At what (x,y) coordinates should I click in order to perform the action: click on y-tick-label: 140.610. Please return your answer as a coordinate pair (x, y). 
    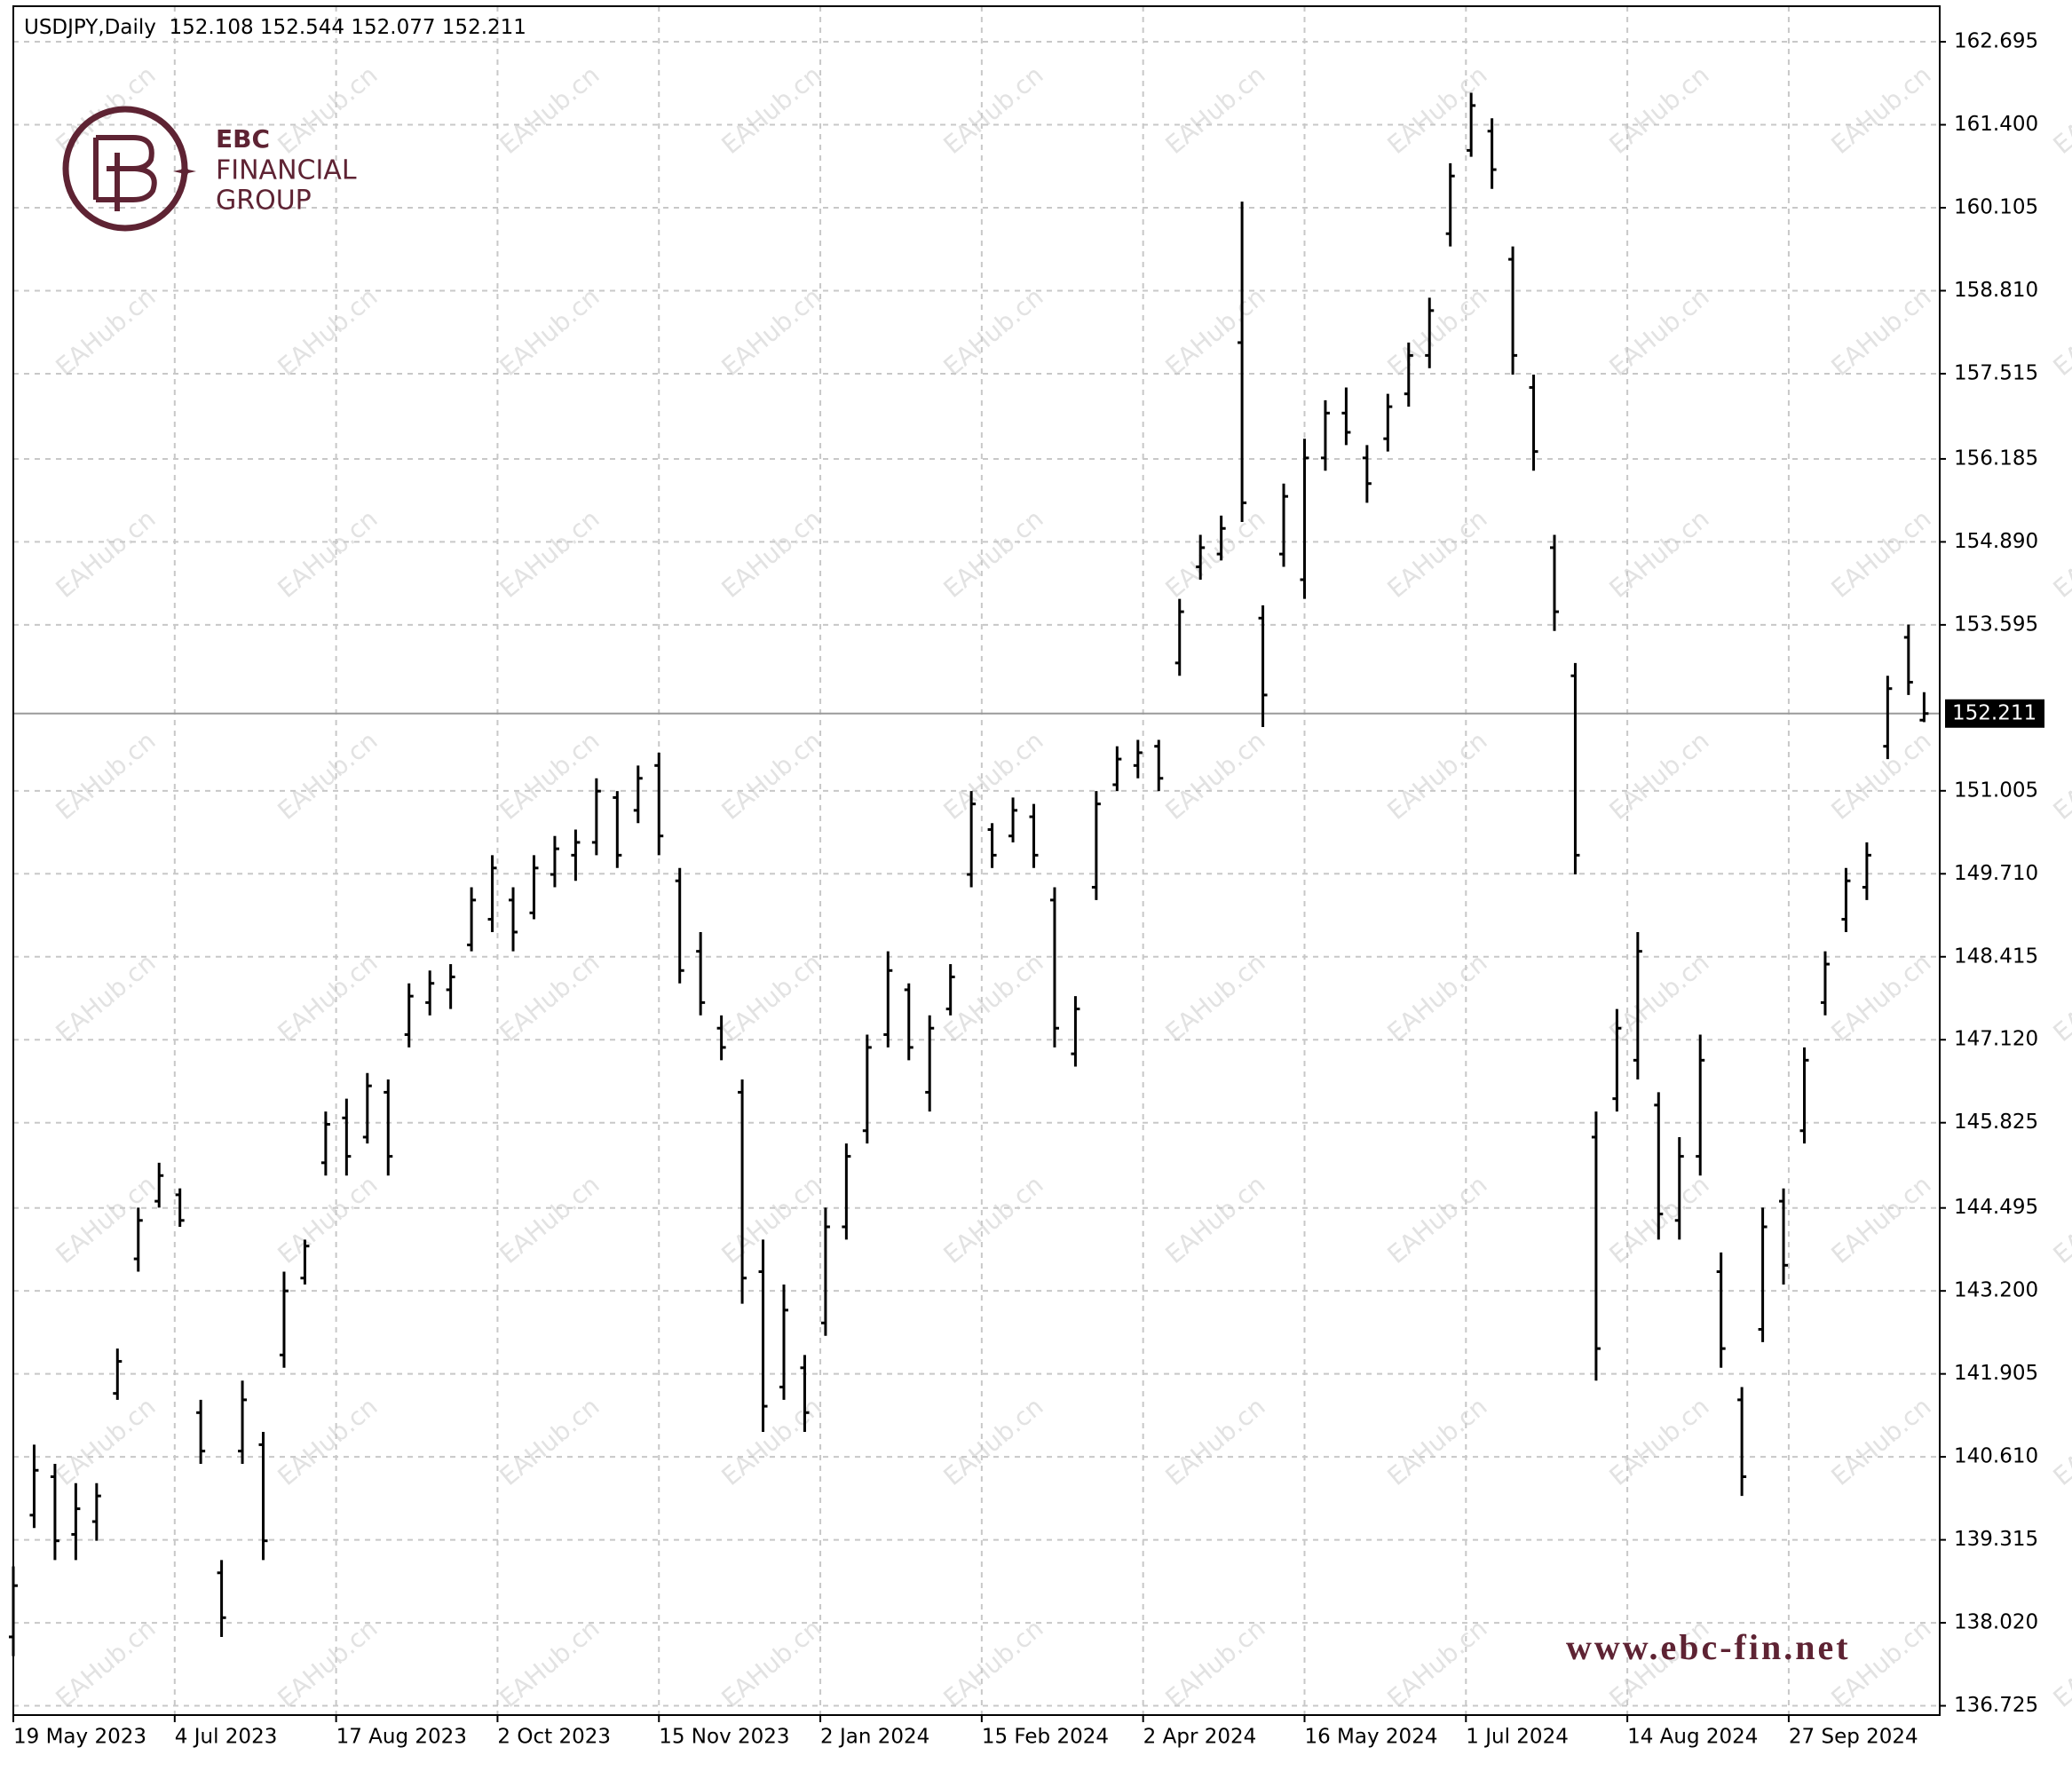
    Looking at the image, I should click on (1996, 1456).